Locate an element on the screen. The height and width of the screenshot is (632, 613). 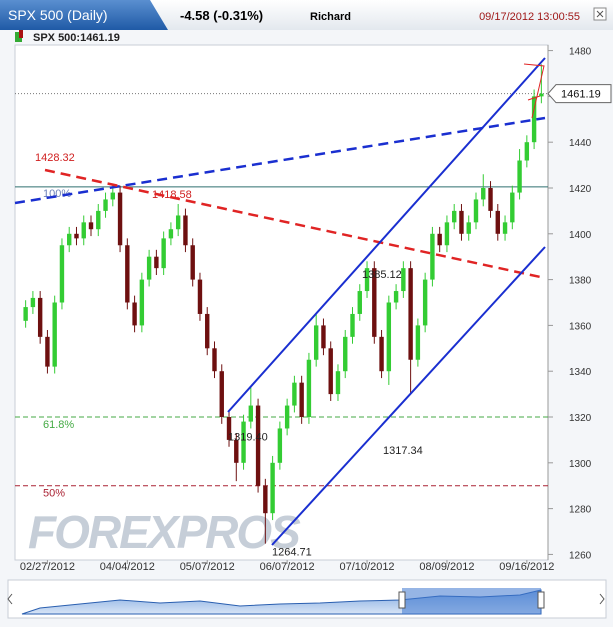
x-tick-label: 06/07/2012 is located at coordinates (287, 567).